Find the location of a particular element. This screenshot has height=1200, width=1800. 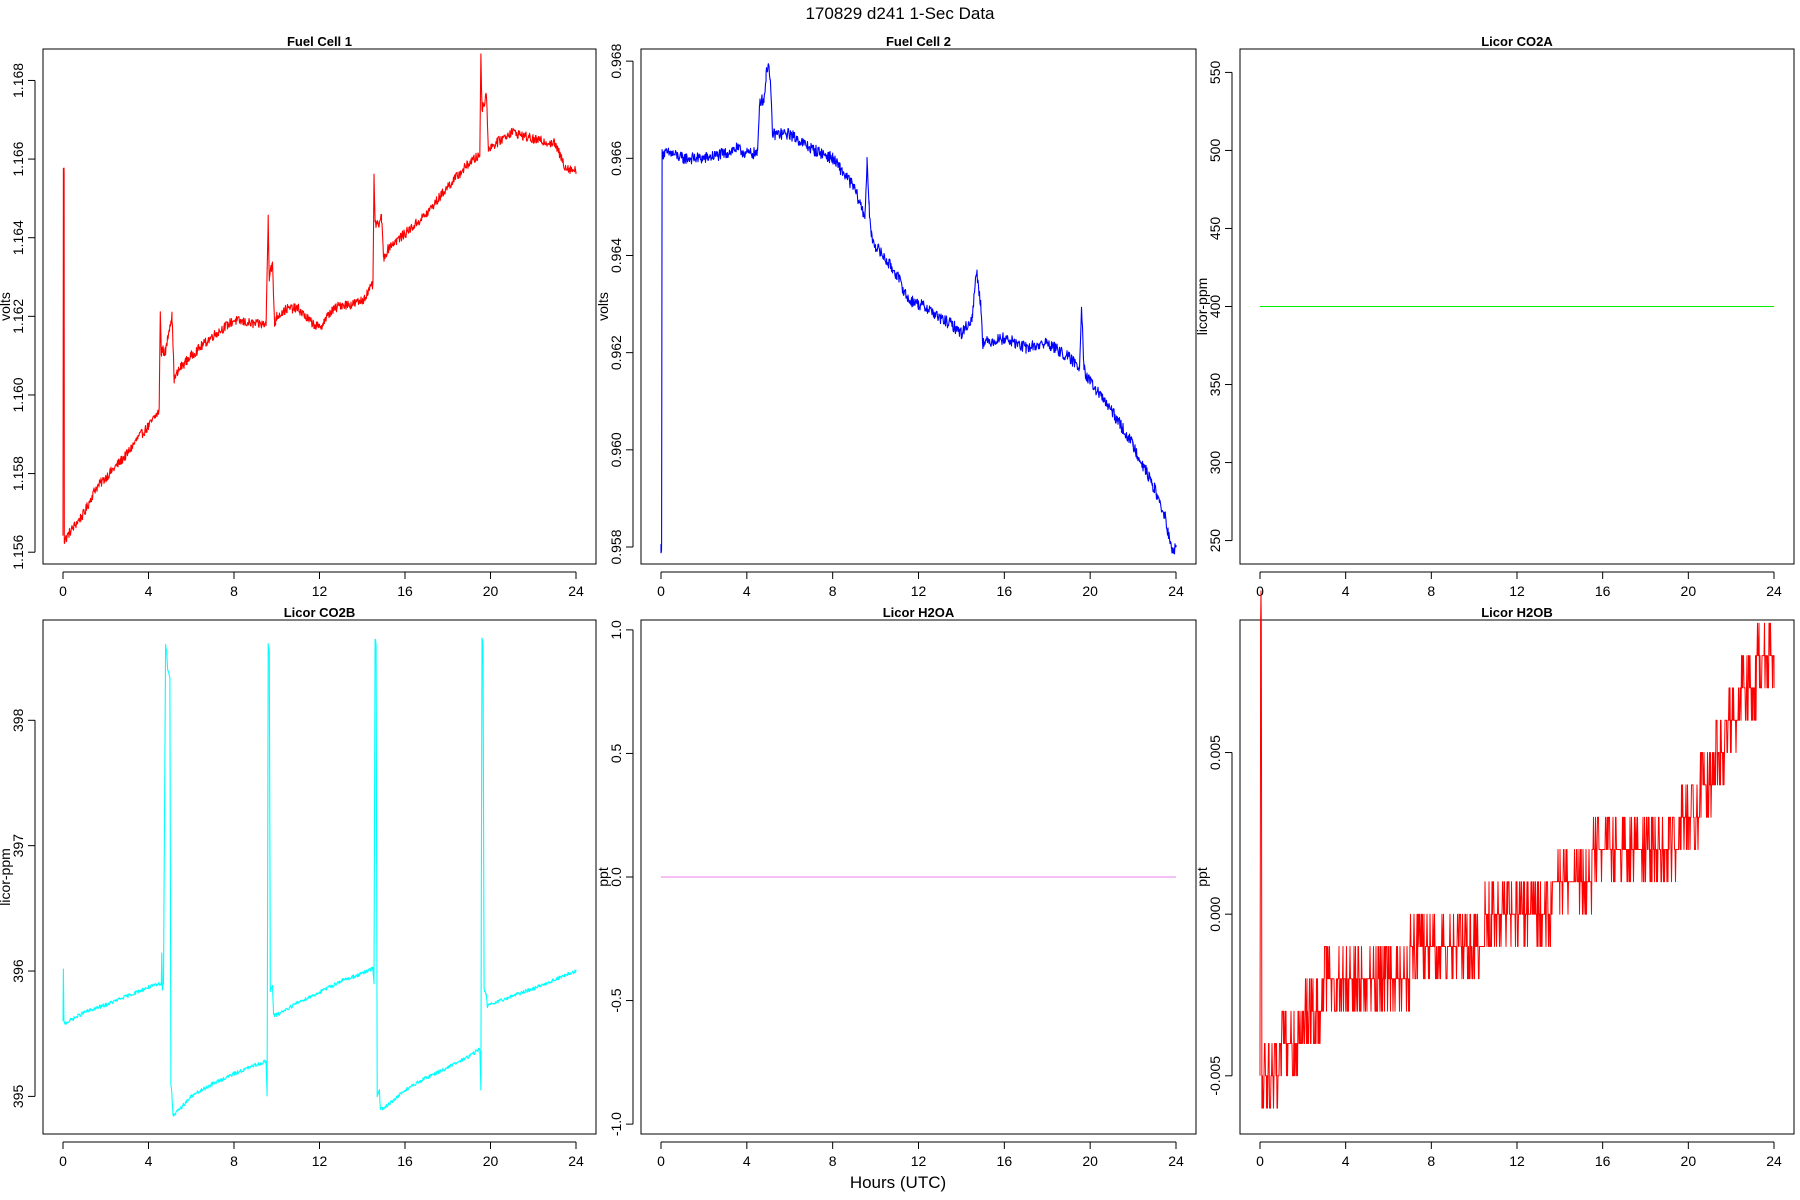

y-tick-label: 500 is located at coordinates (1215, 151).